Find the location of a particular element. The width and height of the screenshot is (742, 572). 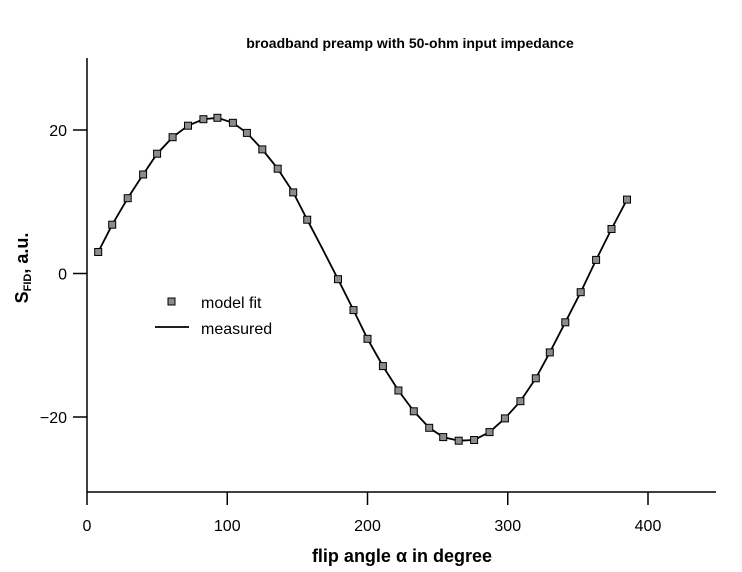

x-axis-label: flip angle α in degree is located at coordinates (402, 556).